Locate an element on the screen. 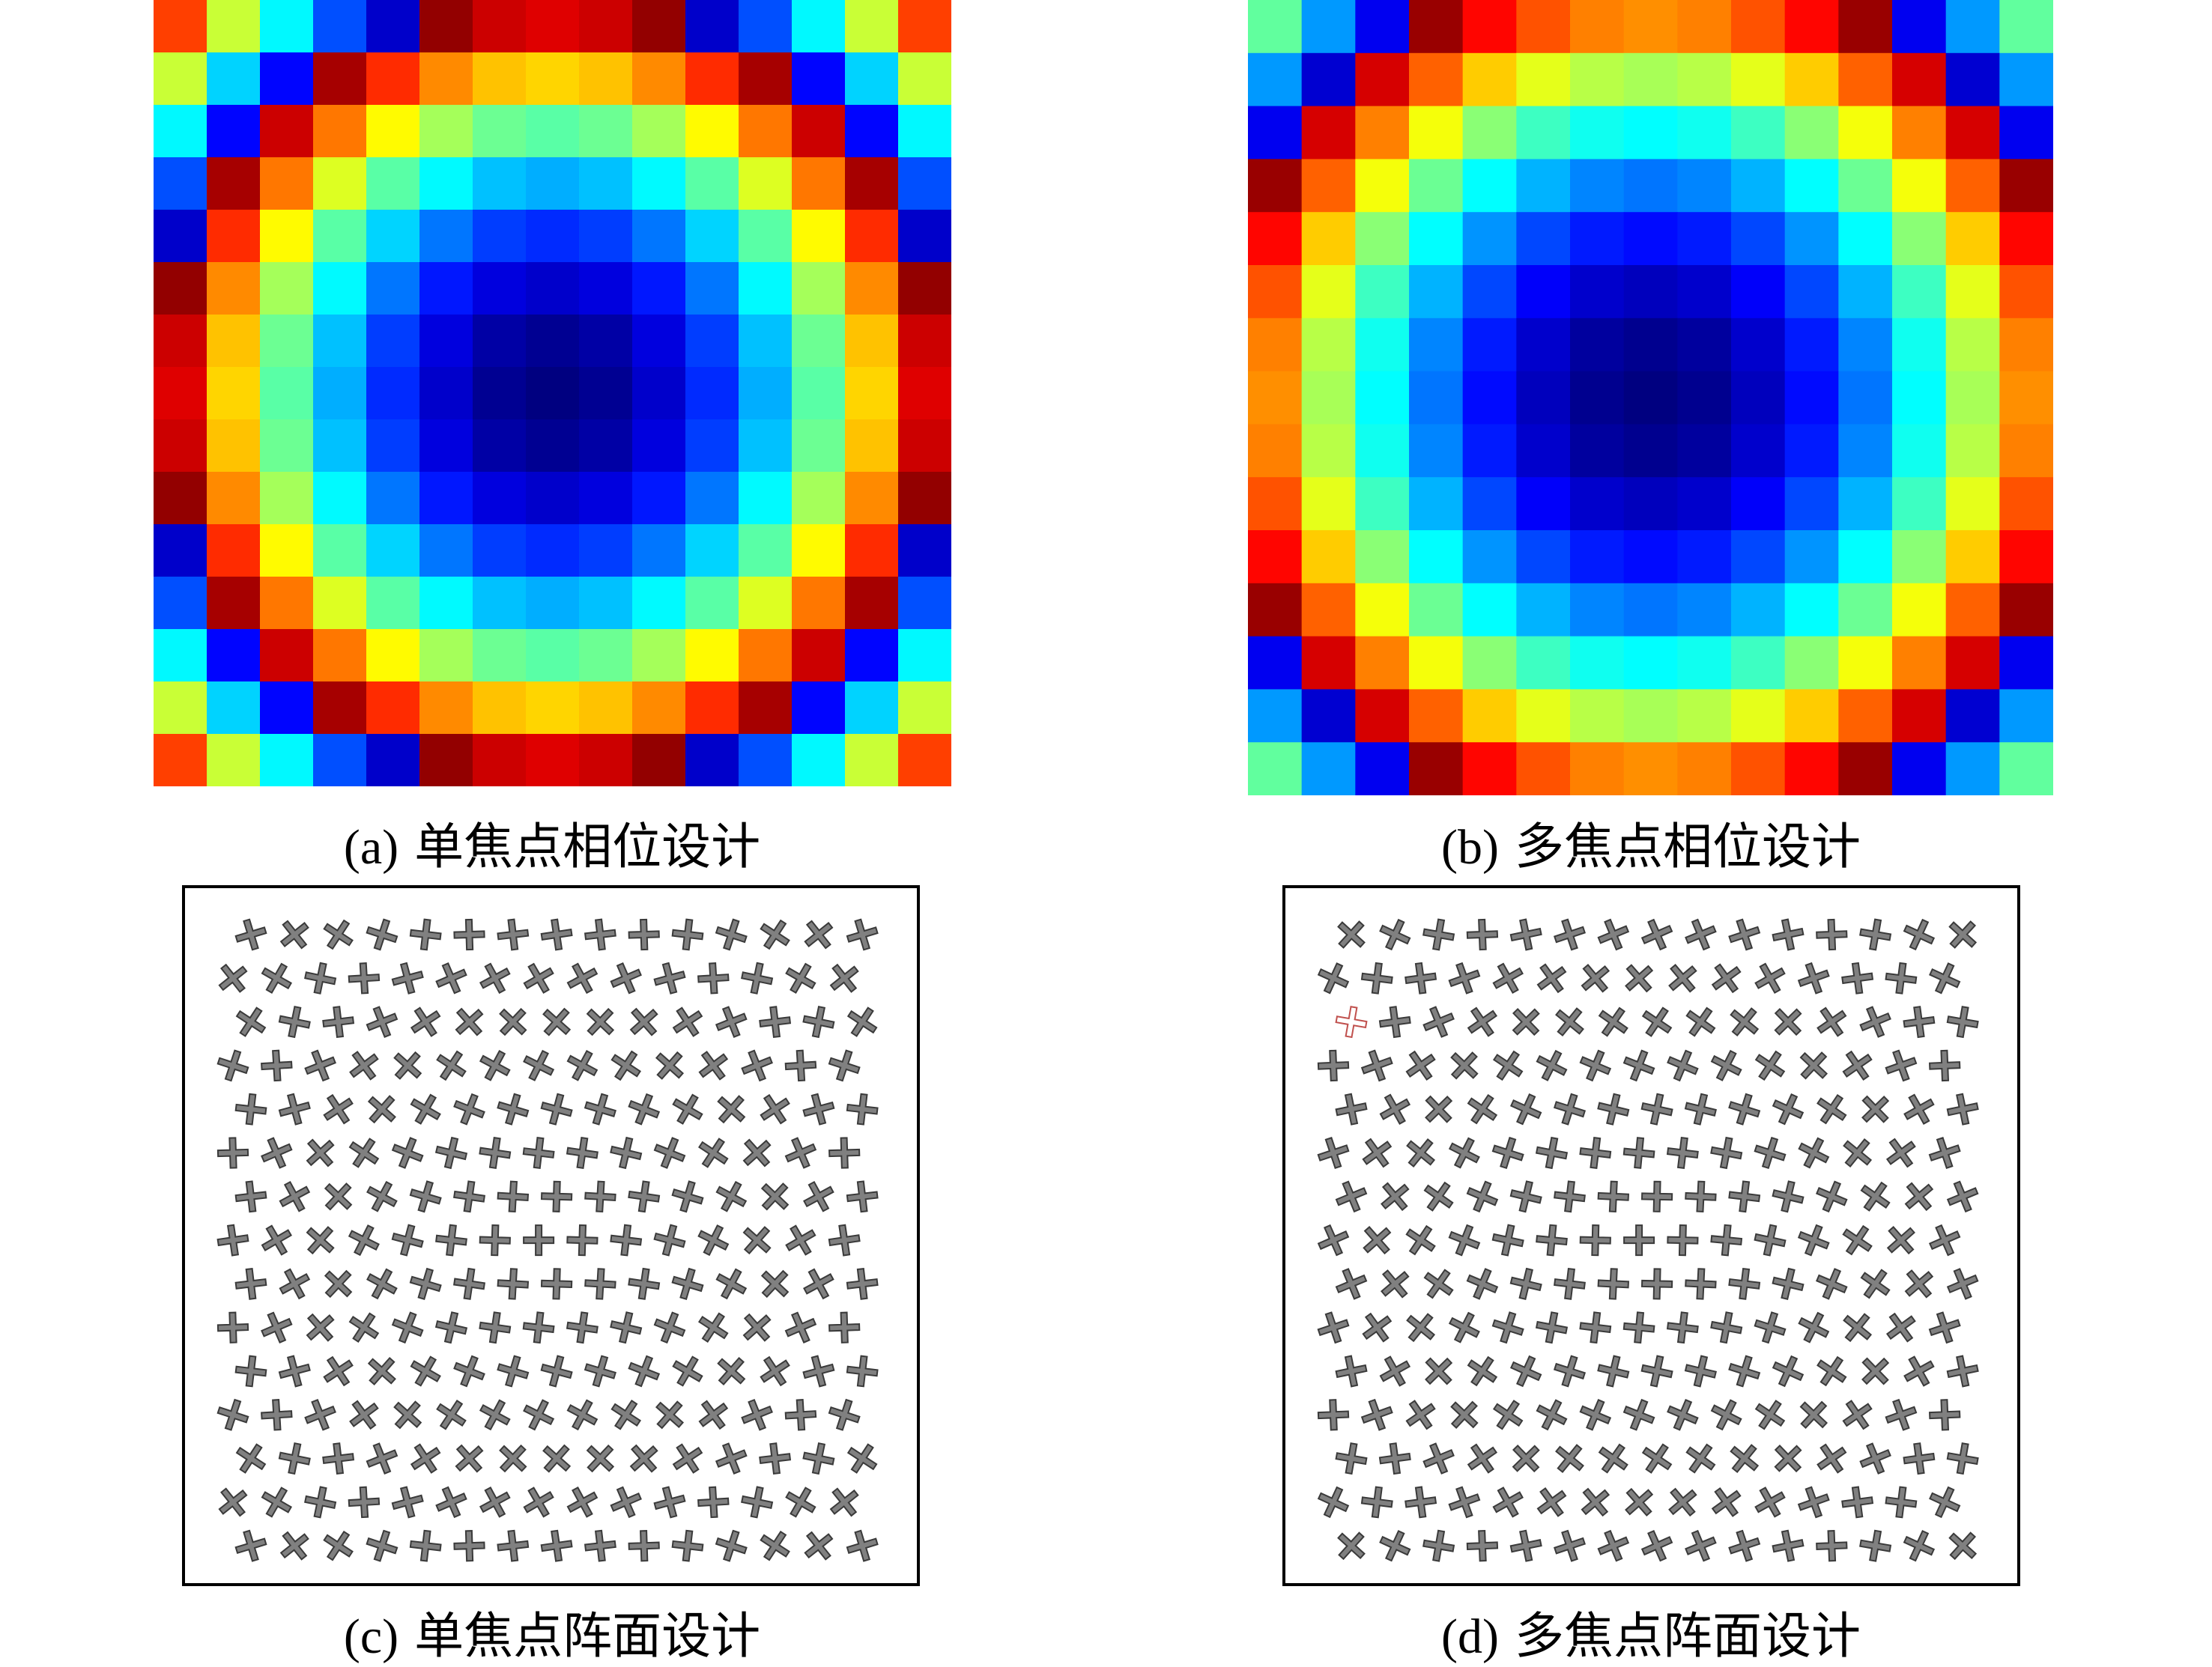  caption-d-text: 多焦点阵面设计 is located at coordinates (1687, 1636).